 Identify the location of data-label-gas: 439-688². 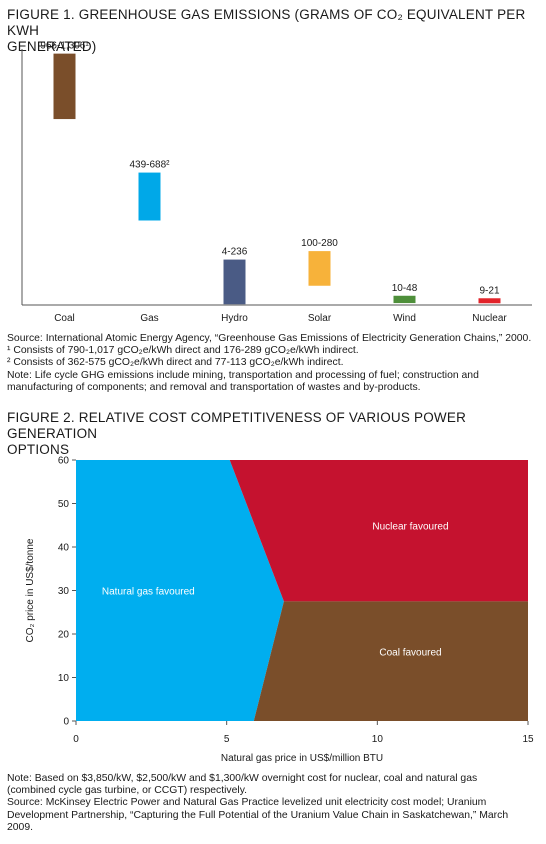
(149, 165).